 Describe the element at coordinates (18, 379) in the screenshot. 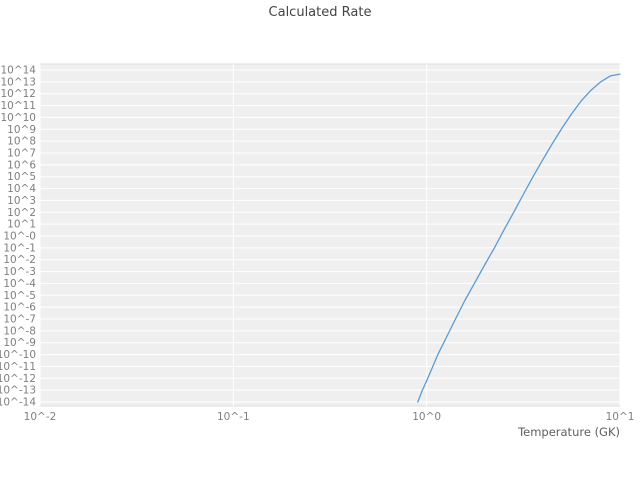

I see `y-tick-label: 10^-12` at that location.